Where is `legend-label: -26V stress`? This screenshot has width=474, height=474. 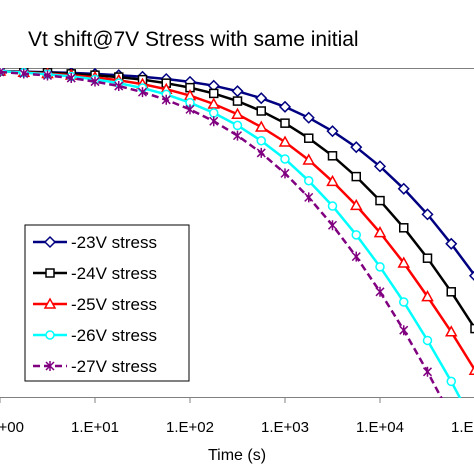 legend-label: -26V stress is located at coordinates (114, 335).